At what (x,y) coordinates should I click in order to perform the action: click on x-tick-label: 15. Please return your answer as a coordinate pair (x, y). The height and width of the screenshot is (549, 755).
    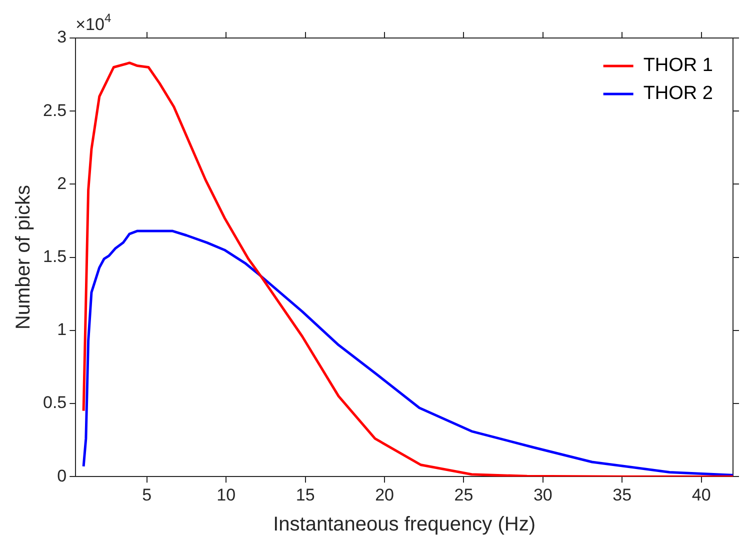
    Looking at the image, I should click on (305, 494).